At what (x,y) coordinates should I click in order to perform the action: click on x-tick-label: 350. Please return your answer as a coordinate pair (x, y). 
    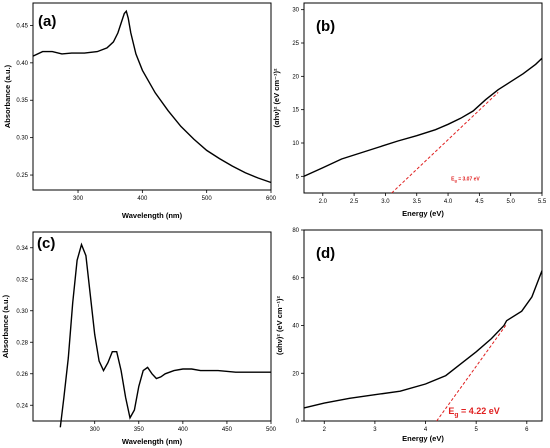
    Looking at the image, I should click on (139, 430).